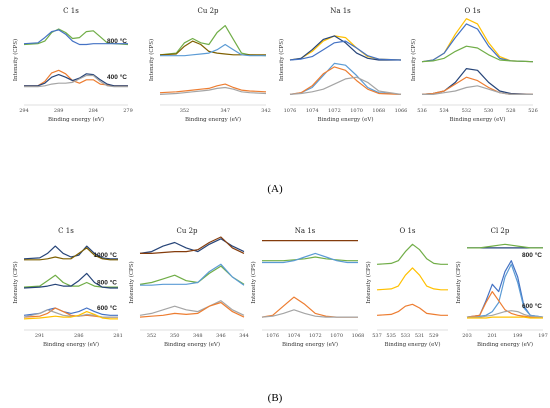 This screenshot has height=408, width=550. I want to click on x-tick-label: 348, so click(198, 336).